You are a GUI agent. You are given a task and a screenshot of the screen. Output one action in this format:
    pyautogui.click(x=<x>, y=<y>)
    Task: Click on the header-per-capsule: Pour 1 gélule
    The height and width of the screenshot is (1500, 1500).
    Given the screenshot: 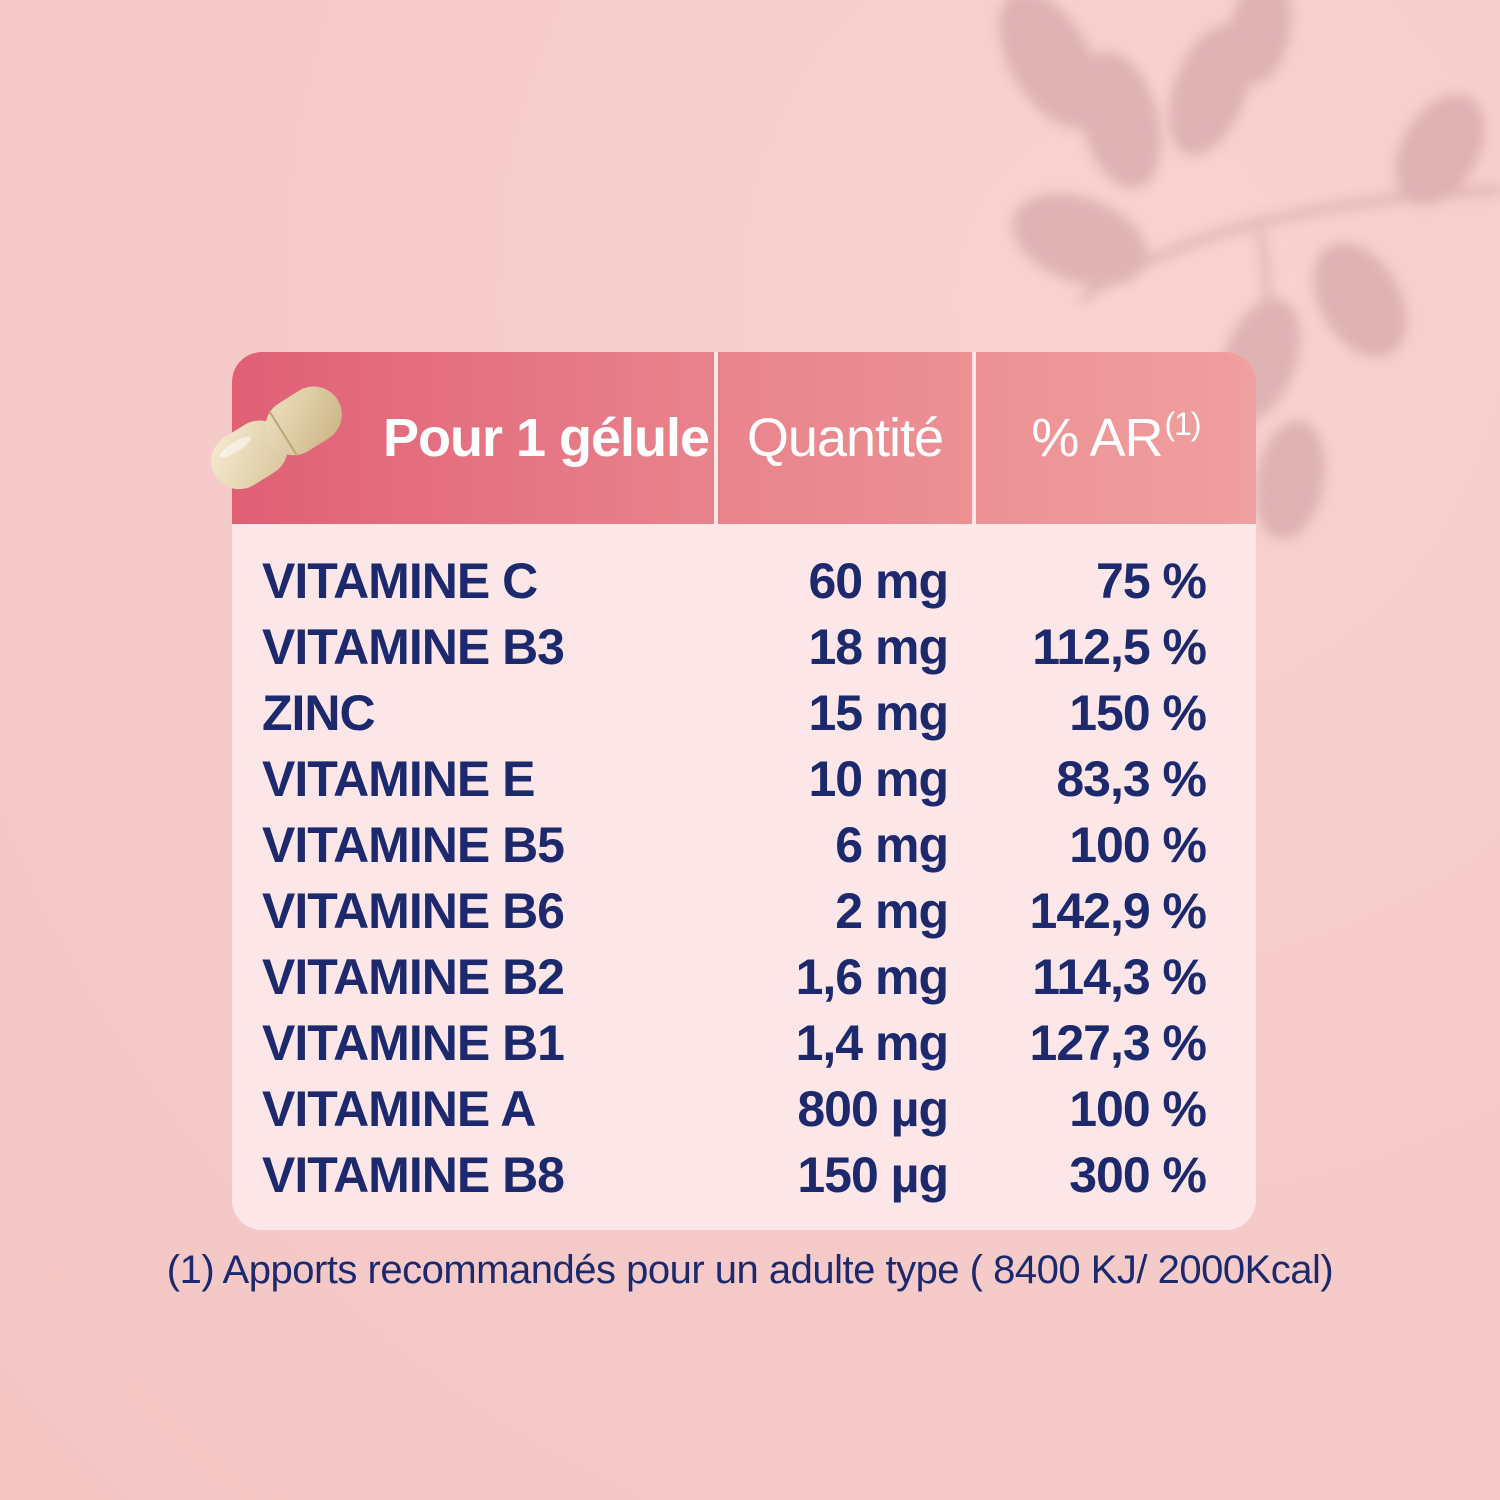 What is the action you would take?
    pyautogui.click(x=546, y=438)
    